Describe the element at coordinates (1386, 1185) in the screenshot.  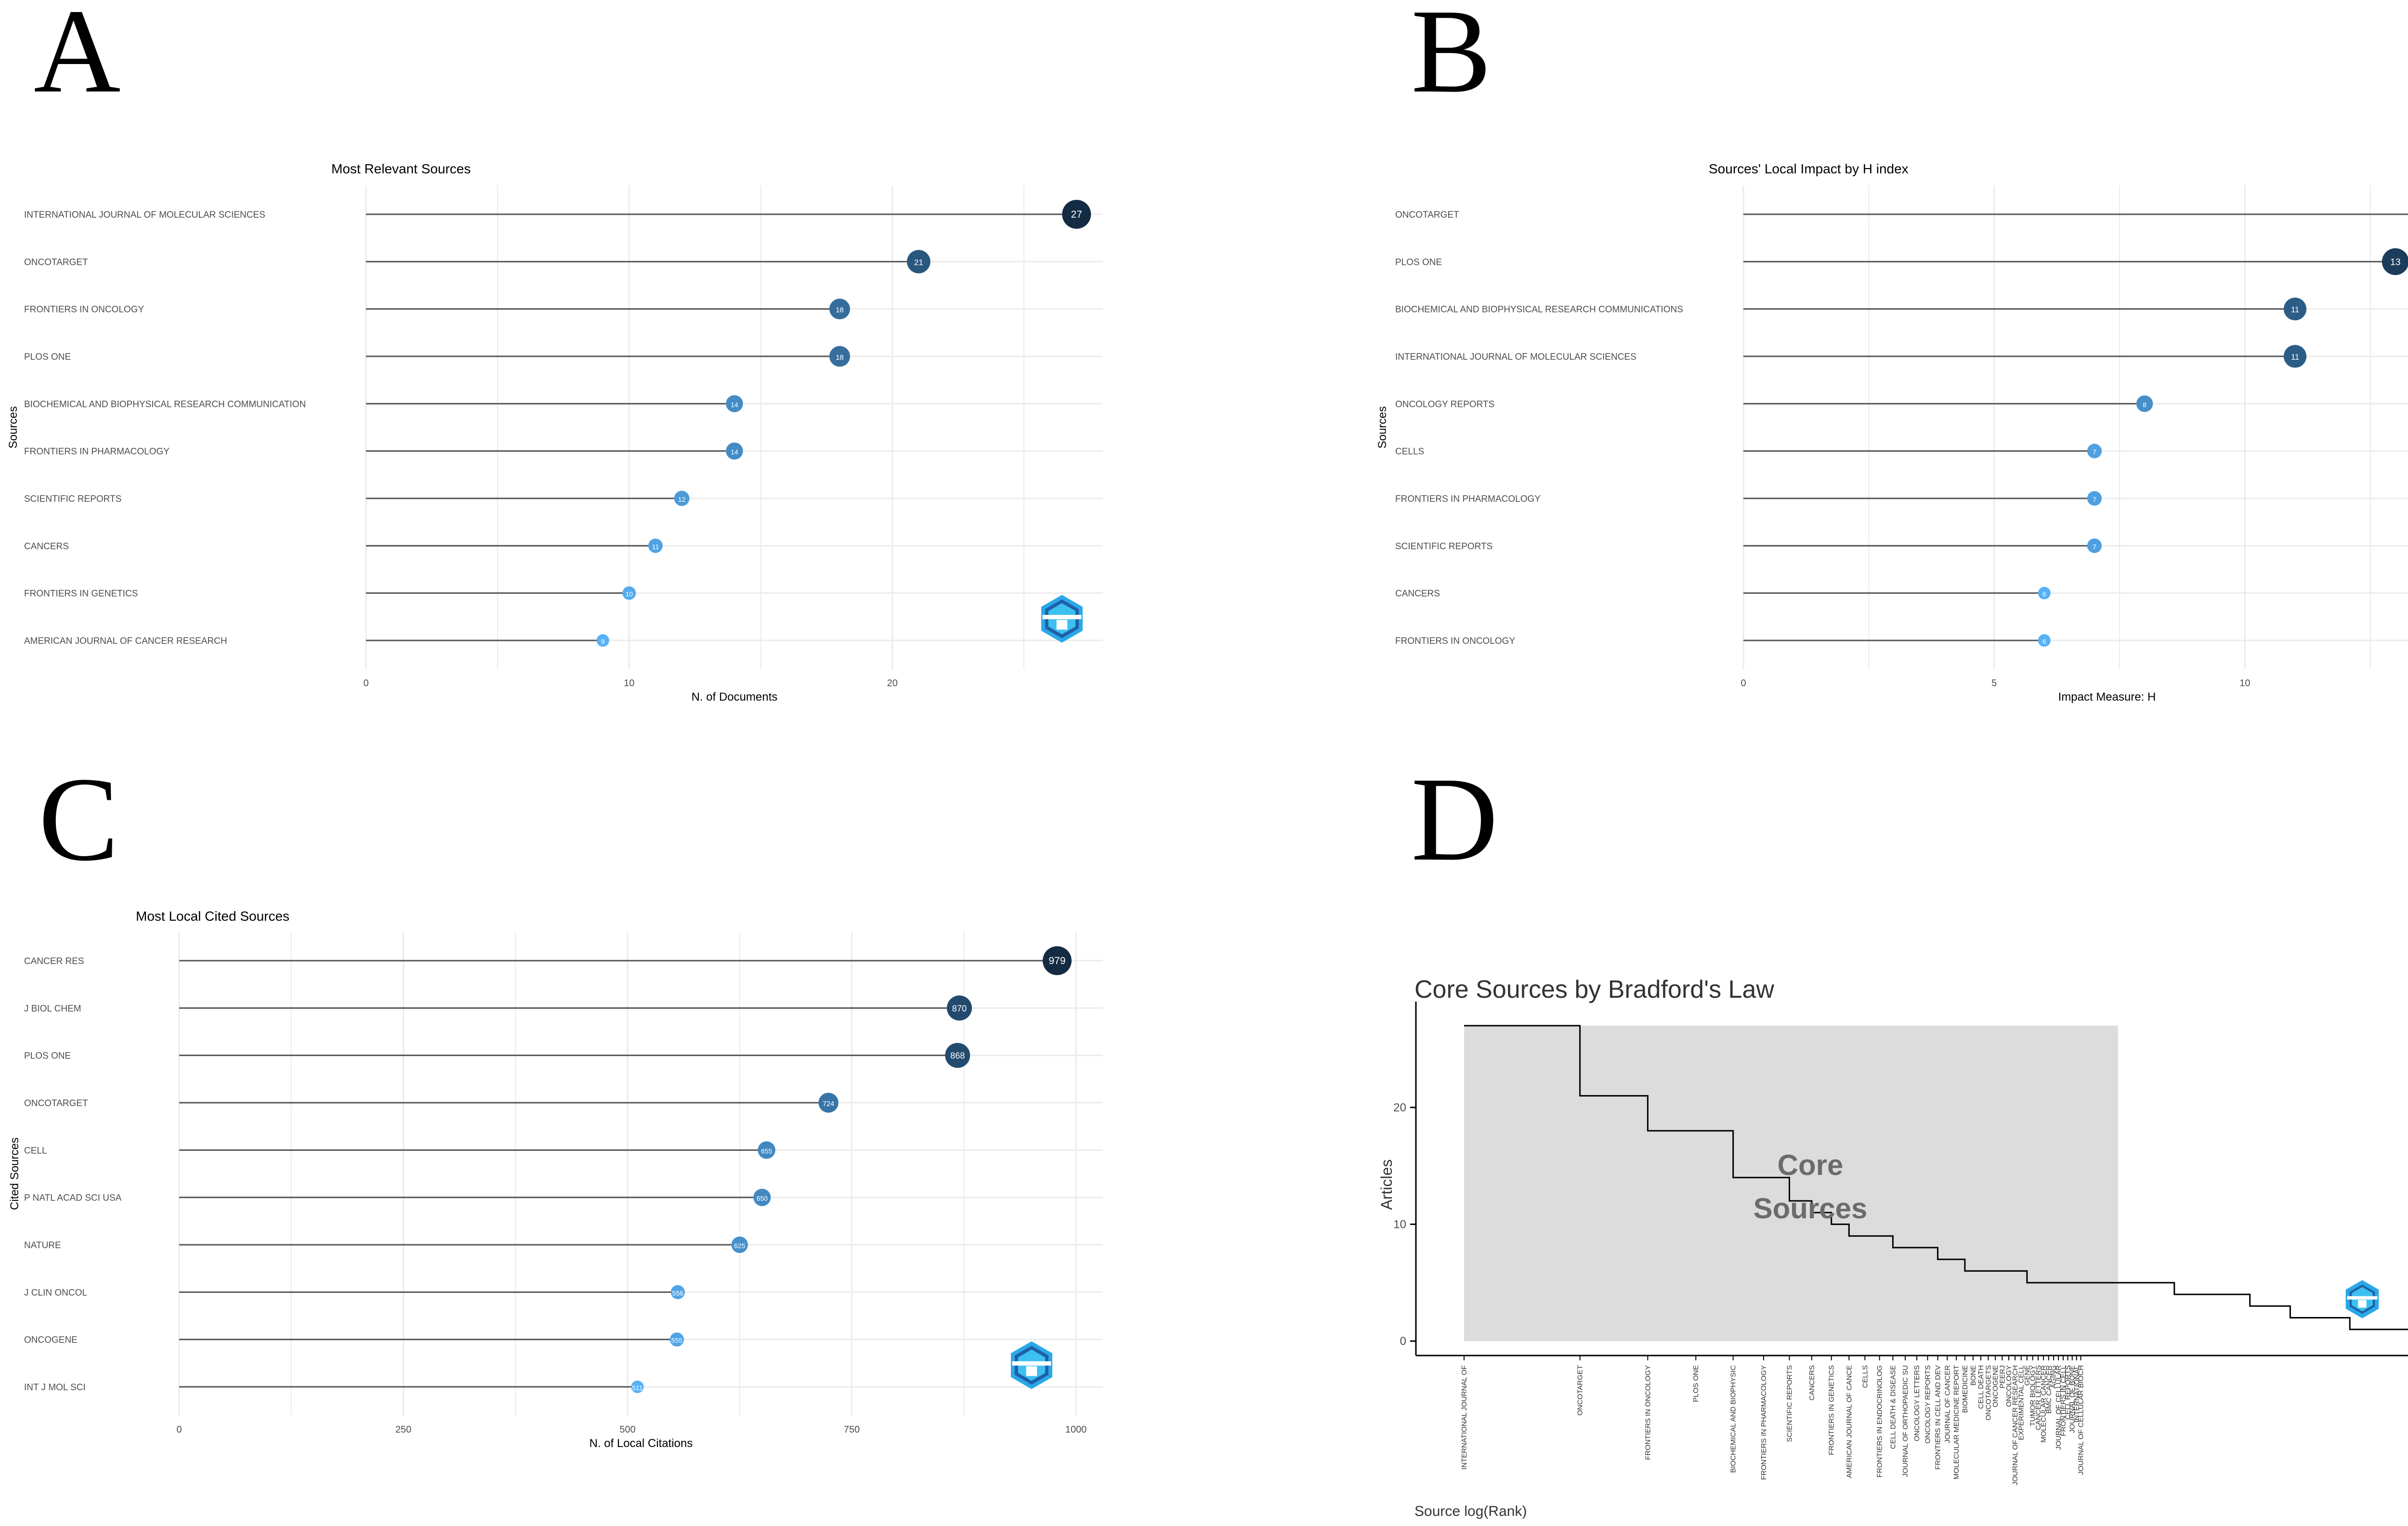
I see `y-axis-title: Articles` at that location.